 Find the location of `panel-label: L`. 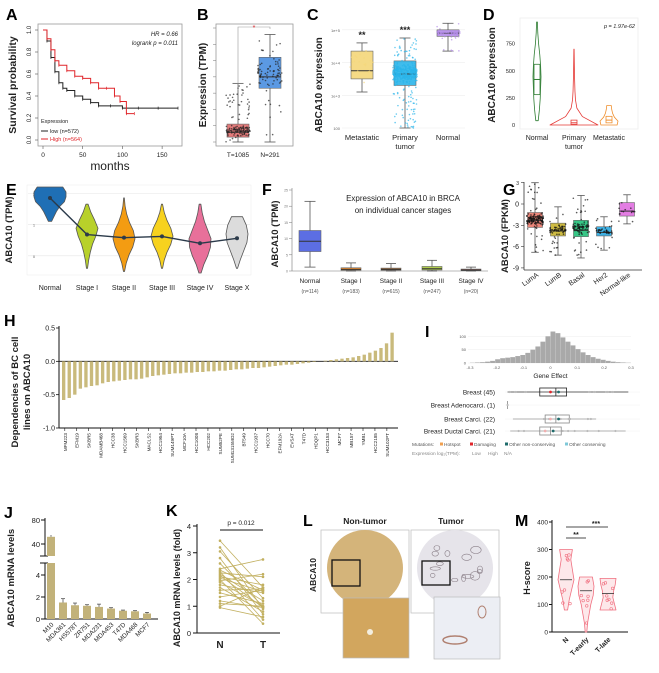

panel-label: L is located at coordinates (308, 521).